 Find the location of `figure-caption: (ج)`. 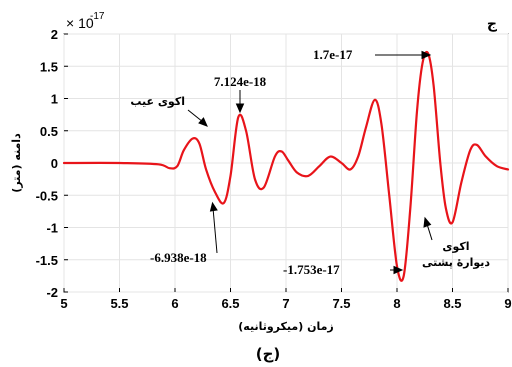

figure-caption: (ج) is located at coordinates (268, 354).